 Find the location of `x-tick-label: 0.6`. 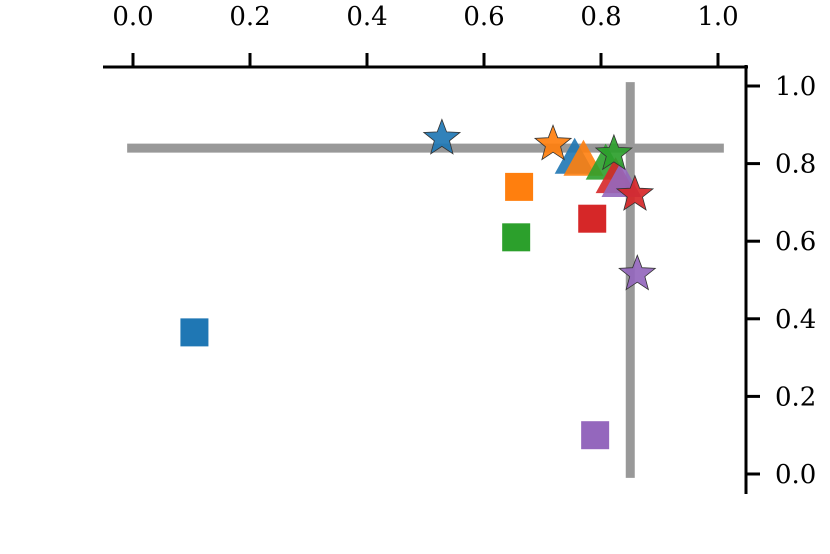

x-tick-label: 0.6 is located at coordinates (483, 17).